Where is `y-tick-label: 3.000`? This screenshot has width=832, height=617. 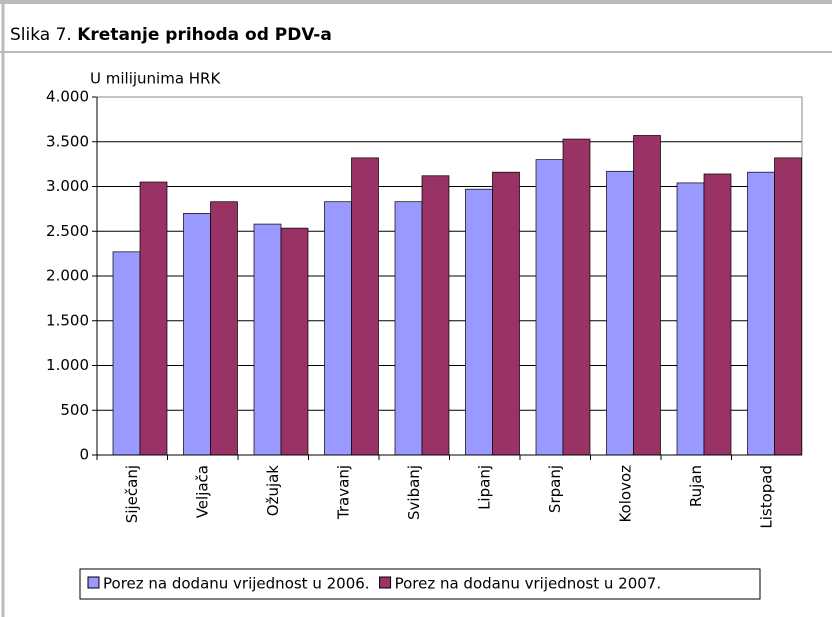 y-tick-label: 3.000 is located at coordinates (67, 186).